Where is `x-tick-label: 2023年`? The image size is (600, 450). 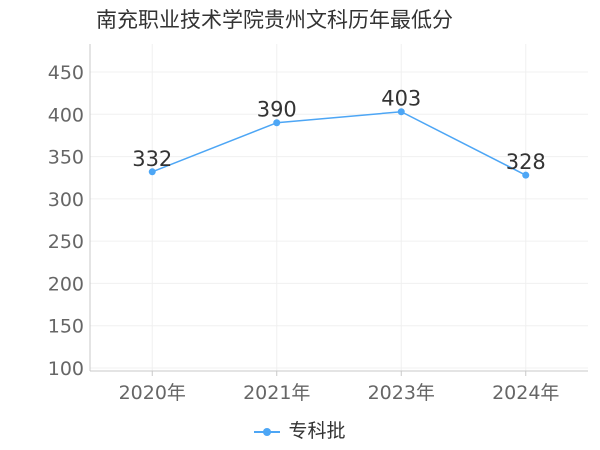
x-tick-label: 2023年 is located at coordinates (401, 393).